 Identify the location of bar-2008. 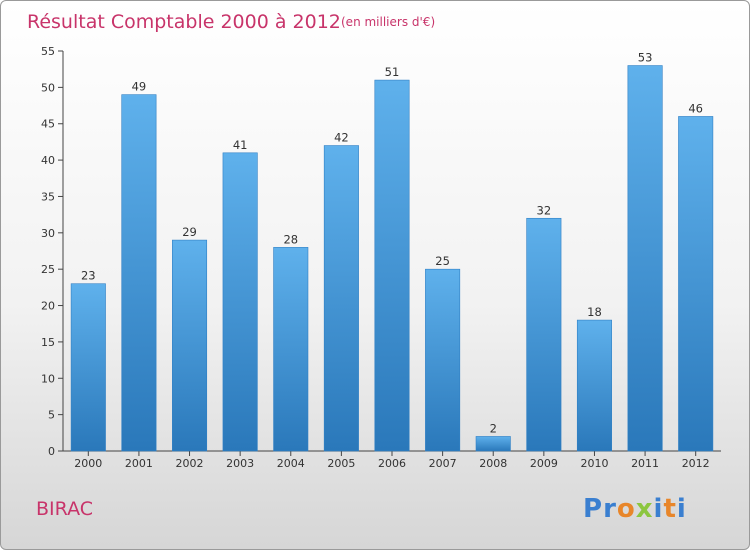
(493, 444).